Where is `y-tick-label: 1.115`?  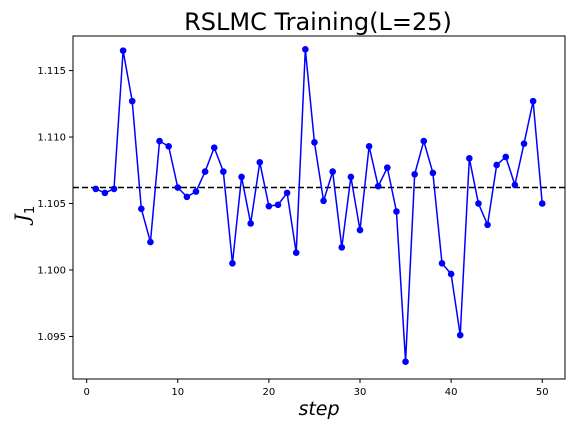 y-tick-label: 1.115 is located at coordinates (51, 71).